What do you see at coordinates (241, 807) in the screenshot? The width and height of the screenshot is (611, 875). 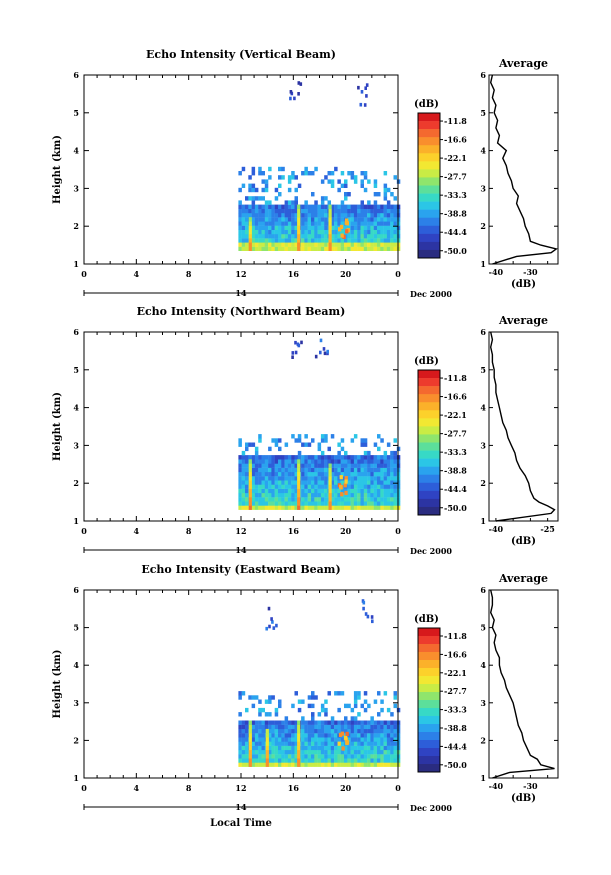 I see `day-label: 14` at bounding box center [241, 807].